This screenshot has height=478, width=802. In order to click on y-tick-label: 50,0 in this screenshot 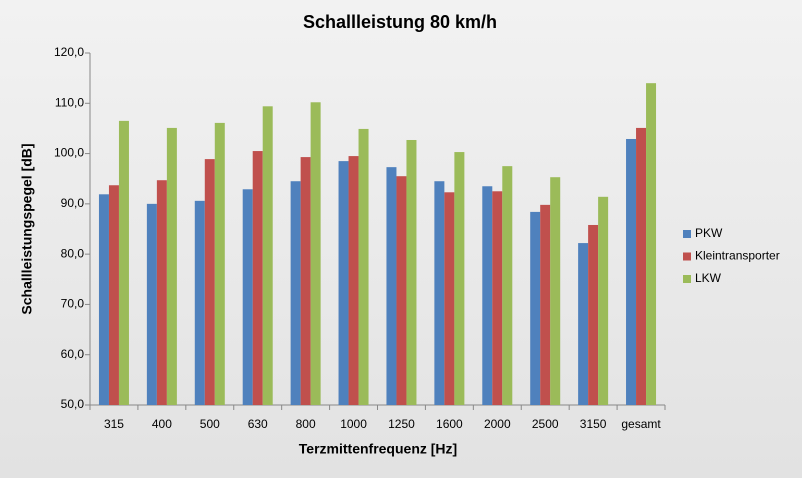, I will do `click(73, 404)`.